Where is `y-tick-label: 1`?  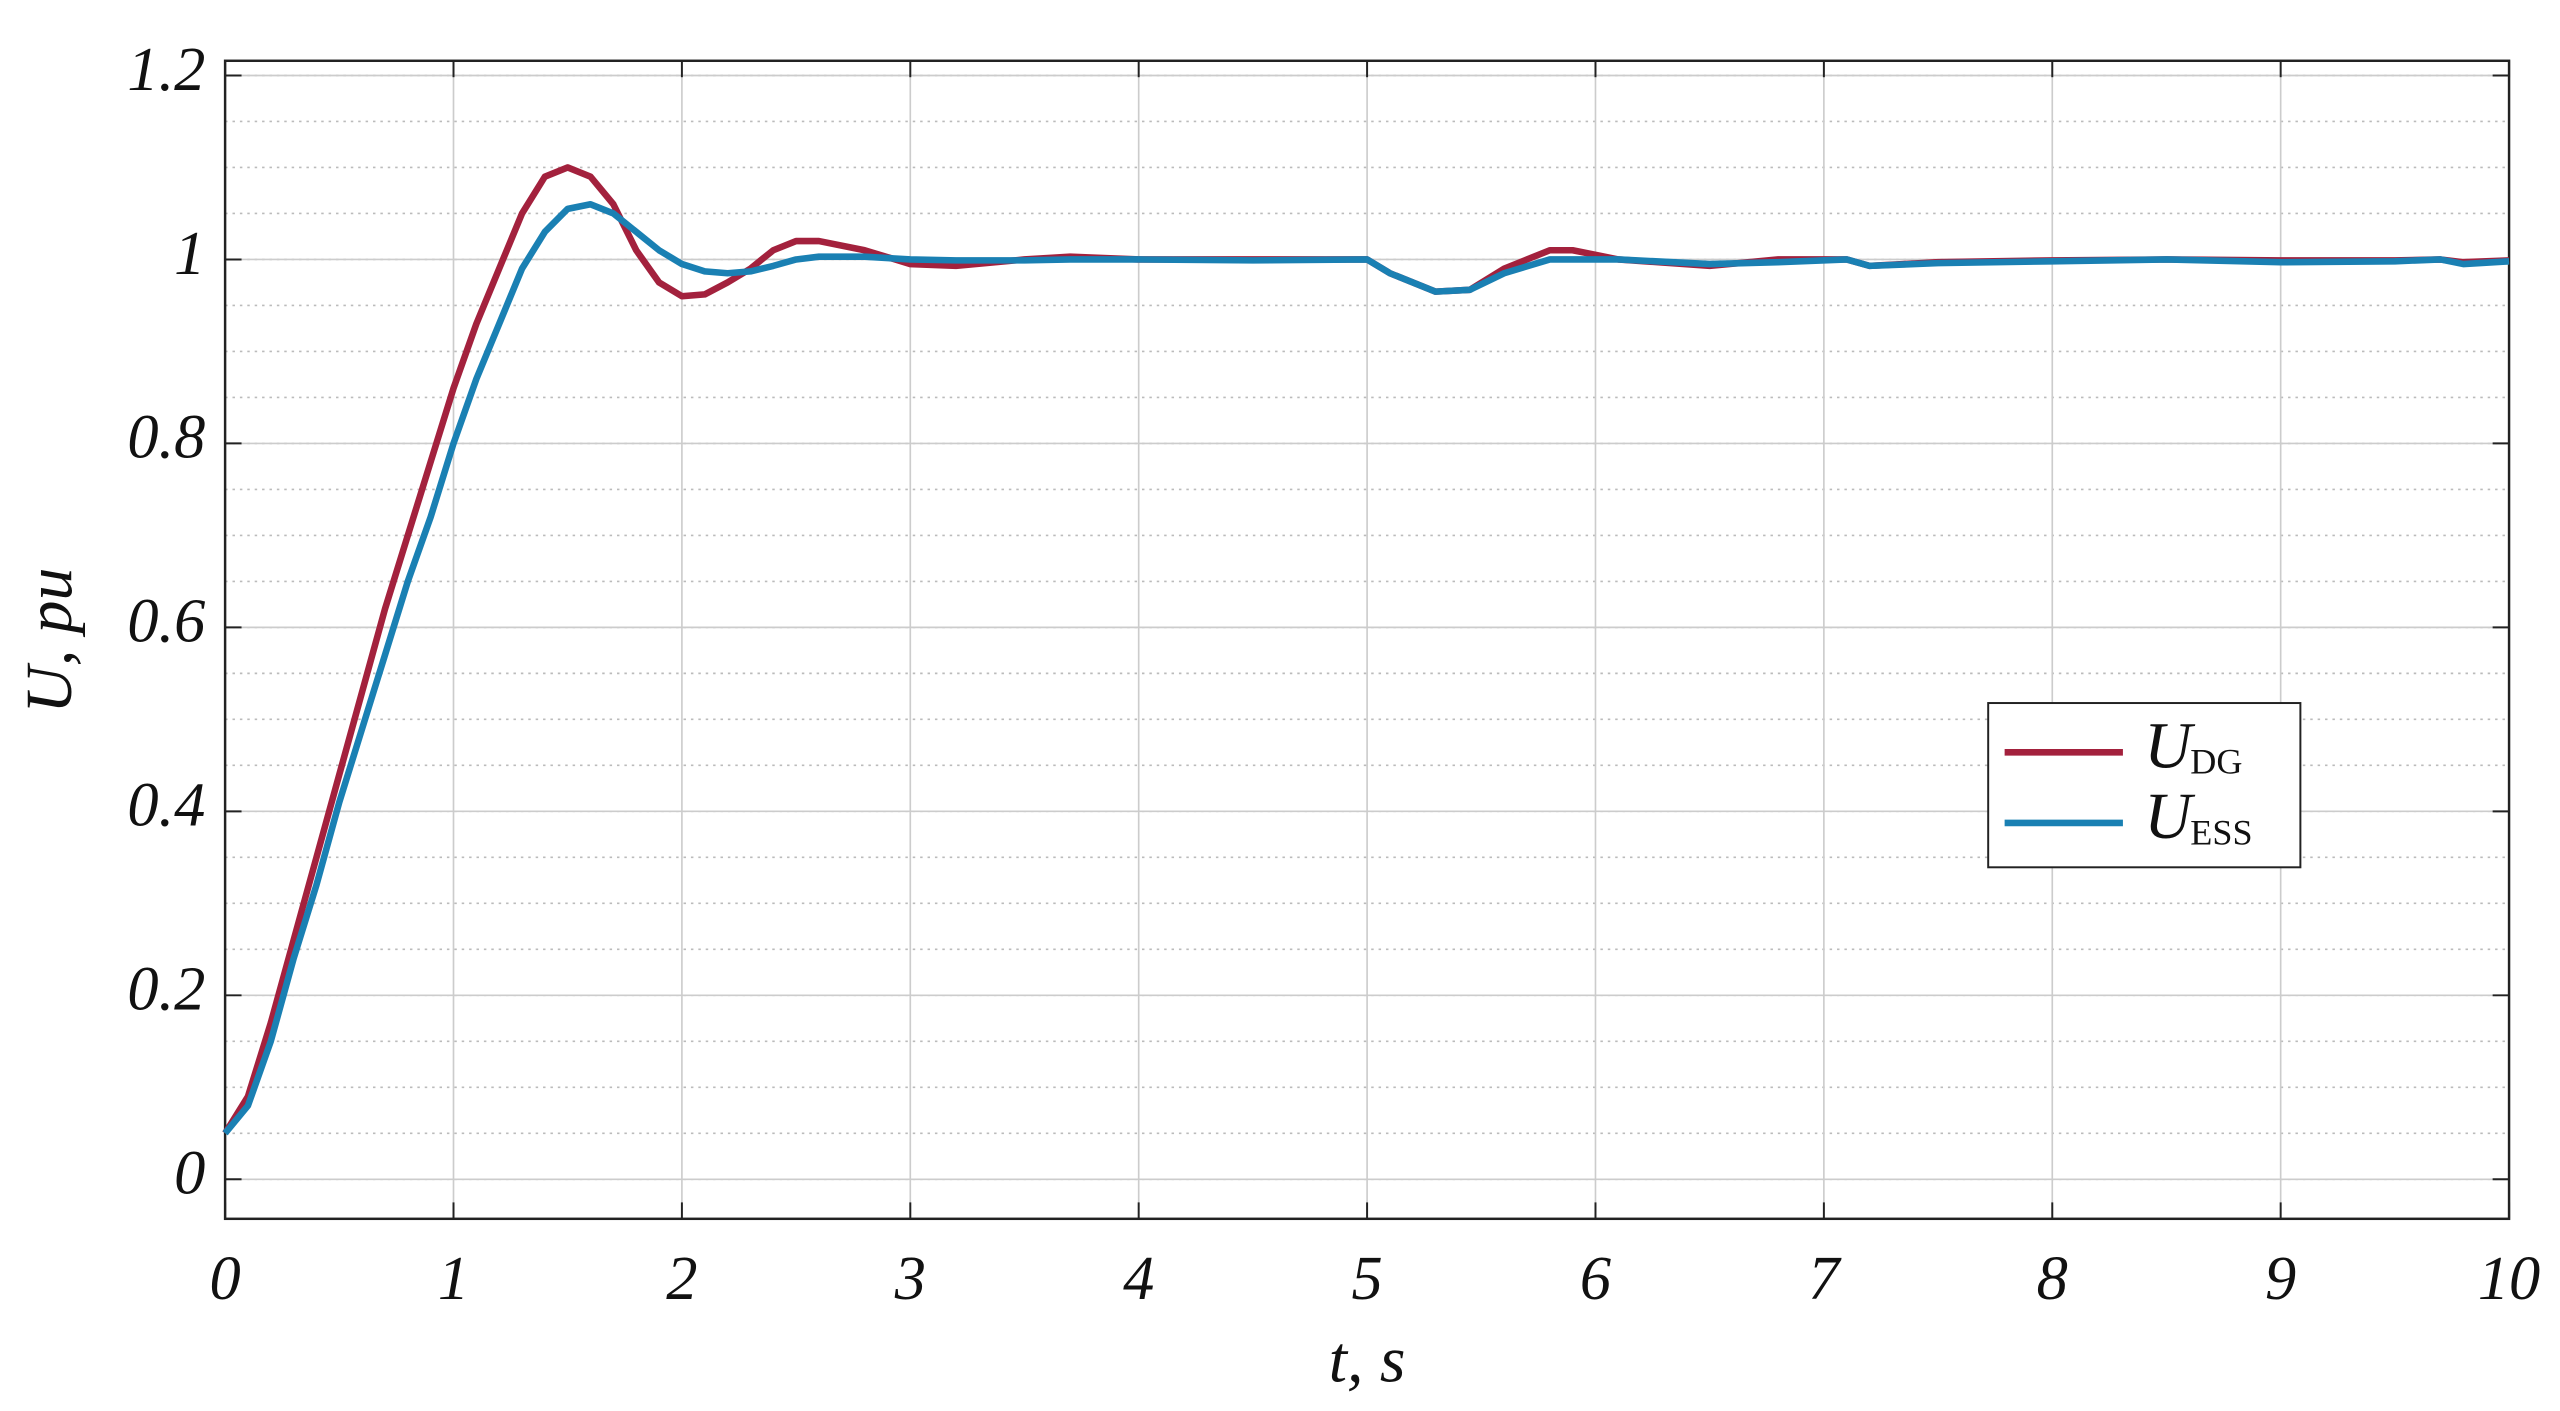
y-tick-label: 1 is located at coordinates (189, 253).